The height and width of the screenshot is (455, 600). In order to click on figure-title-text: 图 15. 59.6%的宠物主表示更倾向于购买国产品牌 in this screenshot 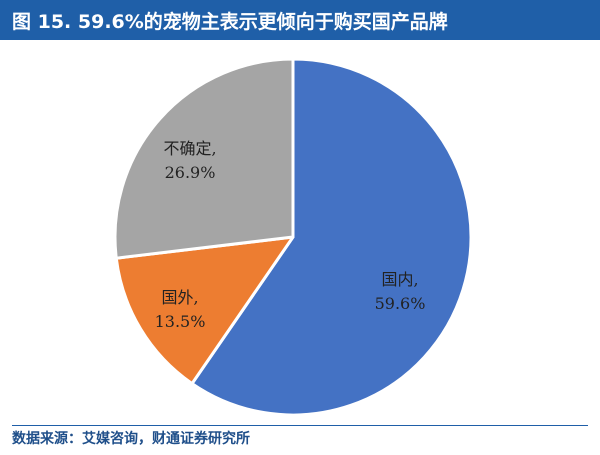, I will do `click(230, 21)`.